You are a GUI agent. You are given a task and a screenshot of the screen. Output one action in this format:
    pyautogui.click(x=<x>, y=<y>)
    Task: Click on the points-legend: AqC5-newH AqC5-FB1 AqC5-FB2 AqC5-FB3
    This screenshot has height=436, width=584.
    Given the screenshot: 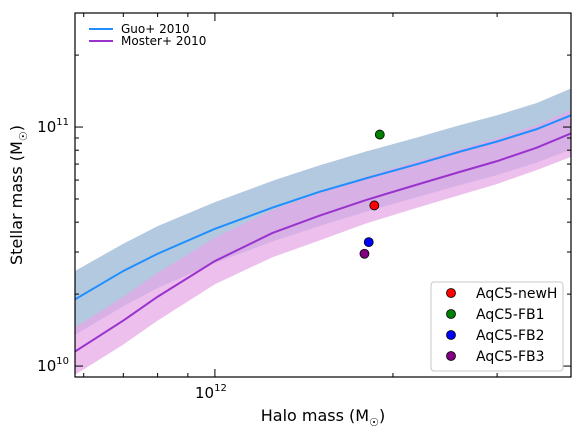 What is the action you would take?
    pyautogui.click(x=497, y=326)
    